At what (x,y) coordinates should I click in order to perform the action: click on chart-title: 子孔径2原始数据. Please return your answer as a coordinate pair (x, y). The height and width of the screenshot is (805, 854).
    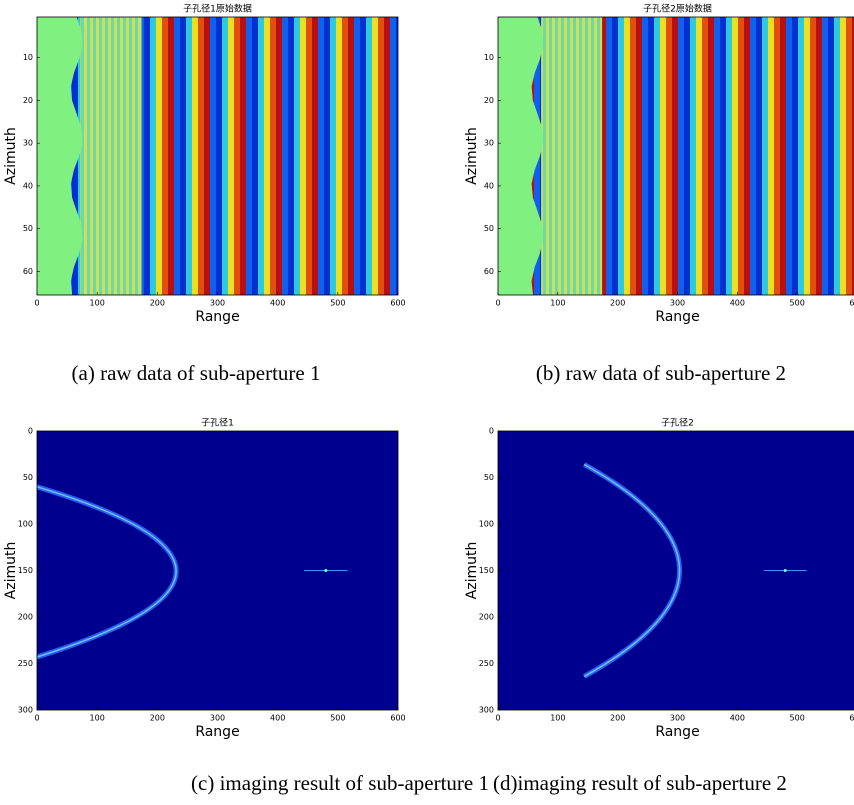
    Looking at the image, I should click on (677, 9).